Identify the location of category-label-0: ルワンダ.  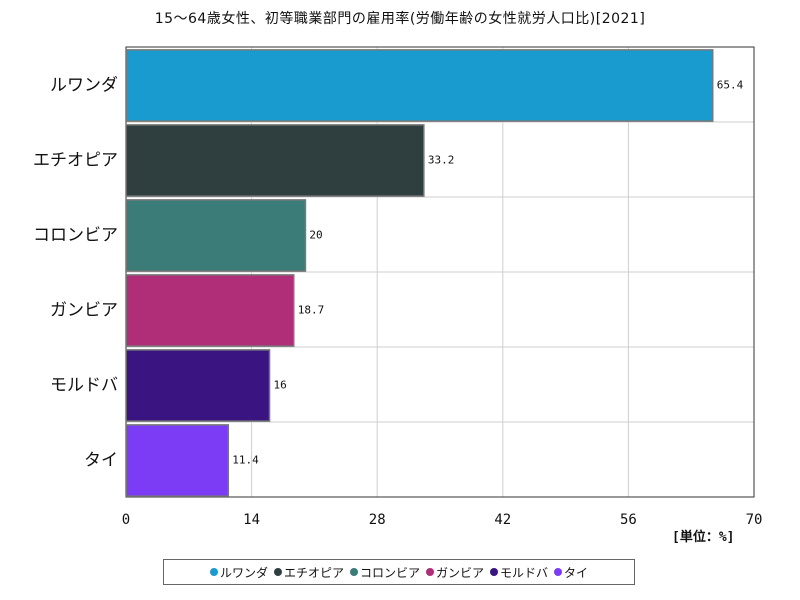
(84, 86).